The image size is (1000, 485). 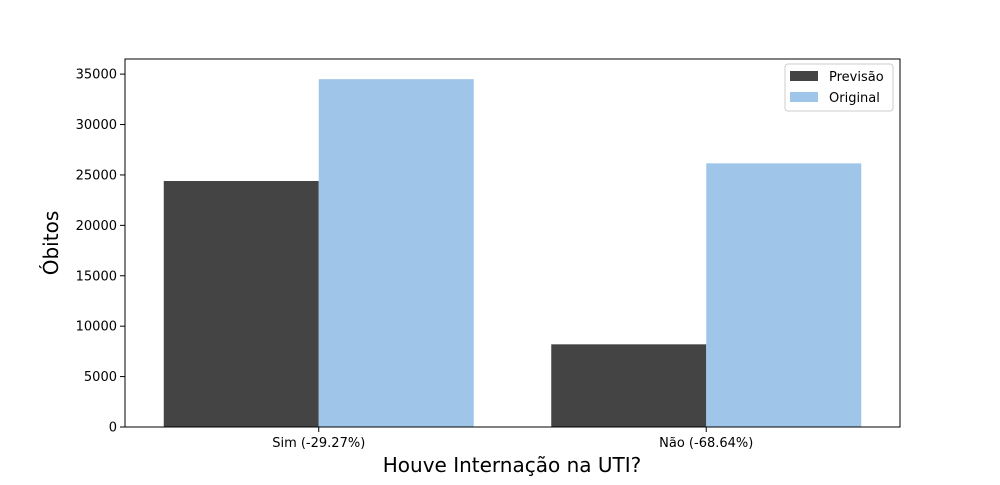 I want to click on legend: Previsão Original, so click(x=839, y=87).